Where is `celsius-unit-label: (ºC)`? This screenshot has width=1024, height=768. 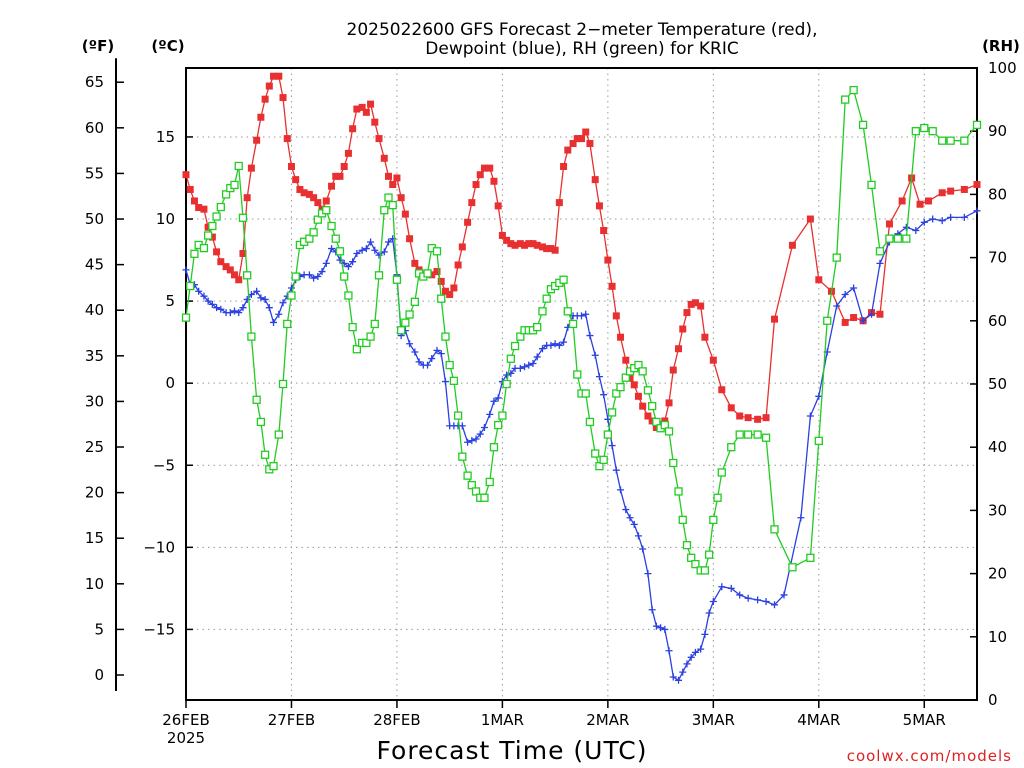
celsius-unit-label: (ºC) is located at coordinates (167, 46).